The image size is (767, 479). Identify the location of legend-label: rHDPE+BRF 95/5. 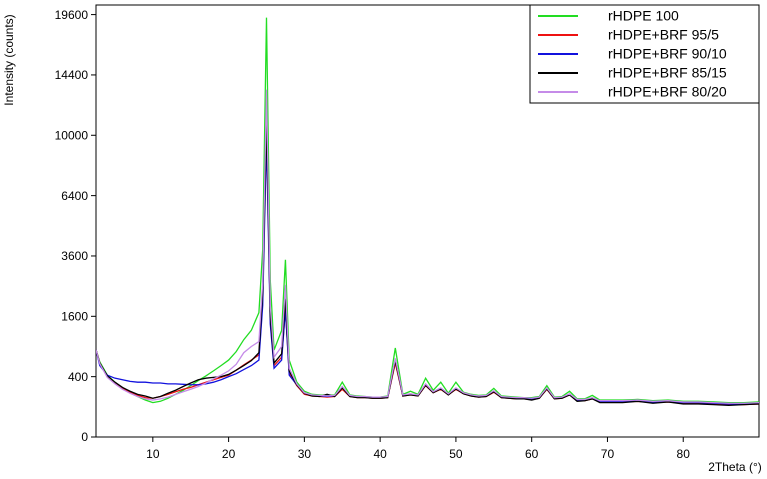
(663, 35).